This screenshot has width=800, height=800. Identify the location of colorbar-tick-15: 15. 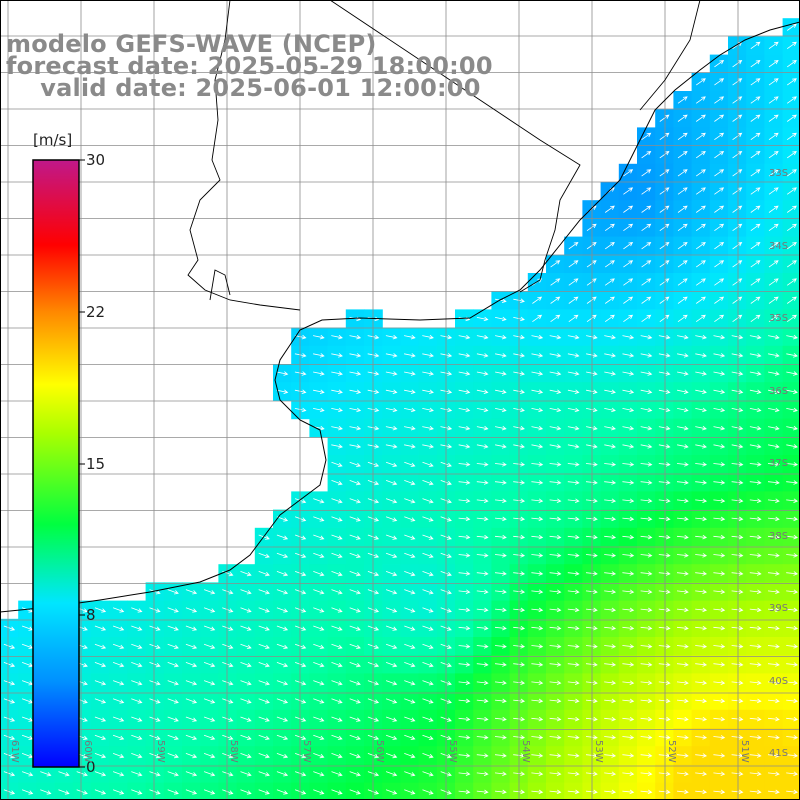
(96, 464).